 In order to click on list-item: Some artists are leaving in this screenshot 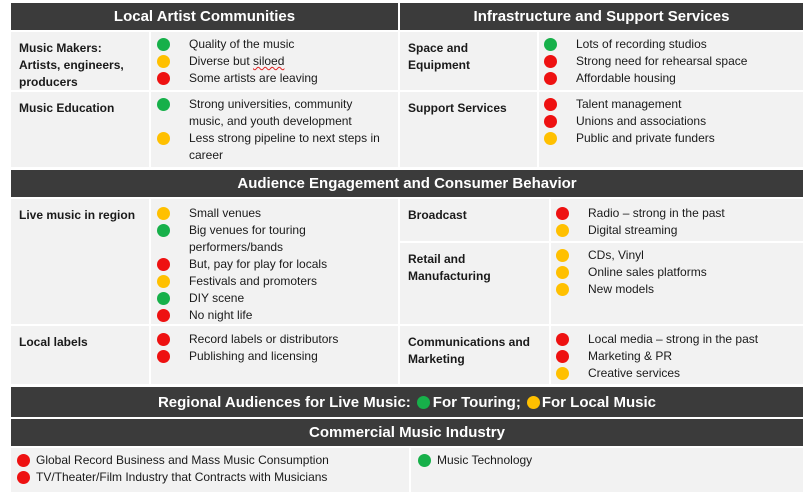, I will do `click(237, 78)`.